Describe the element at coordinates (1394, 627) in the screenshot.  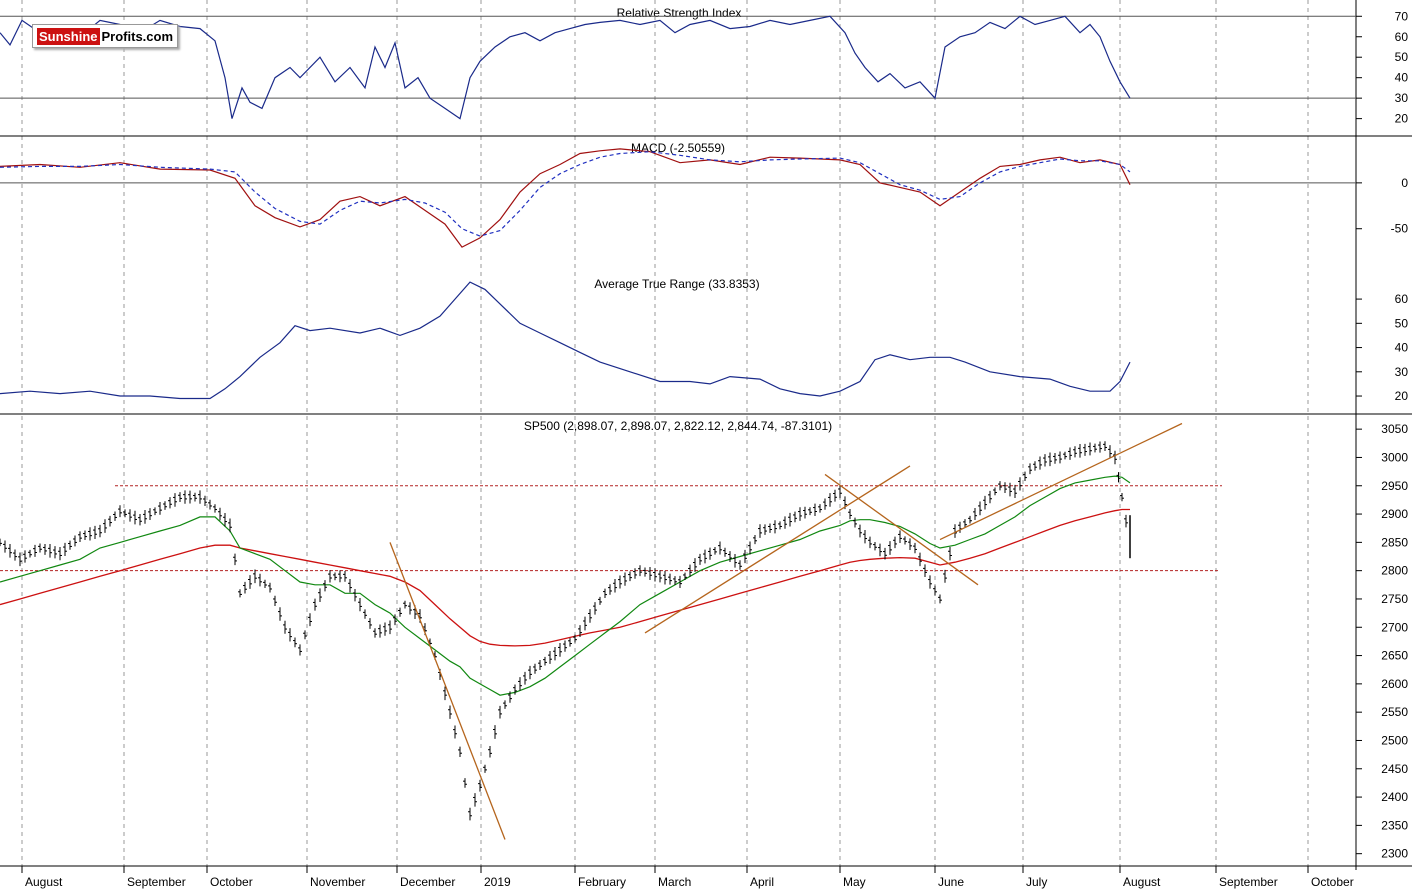
I see `y-tick-label: 2700` at that location.